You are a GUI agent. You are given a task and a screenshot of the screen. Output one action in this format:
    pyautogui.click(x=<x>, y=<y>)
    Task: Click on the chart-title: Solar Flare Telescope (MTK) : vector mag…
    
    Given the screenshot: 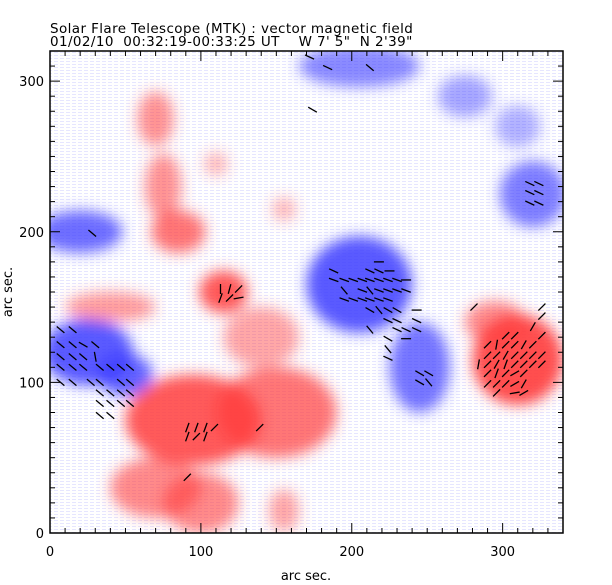 What is the action you would take?
    pyautogui.click(x=232, y=29)
    